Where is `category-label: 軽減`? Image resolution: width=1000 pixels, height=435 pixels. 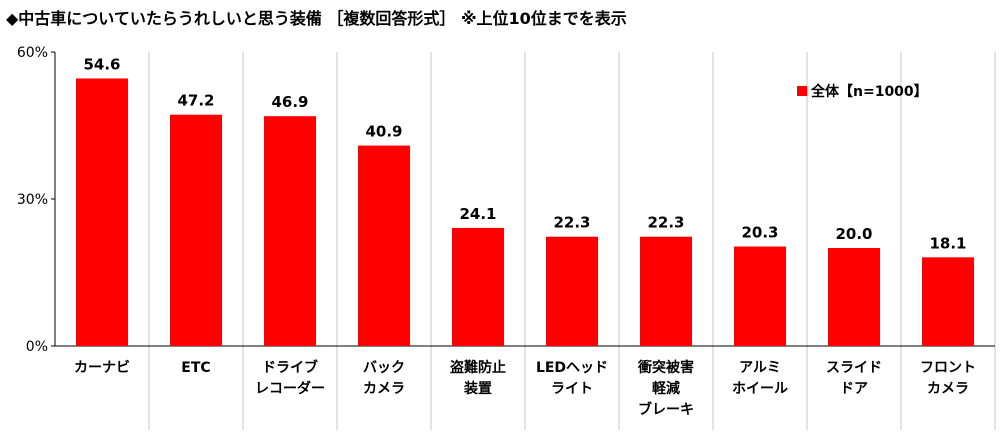 category-label: 軽減 is located at coordinates (666, 388).